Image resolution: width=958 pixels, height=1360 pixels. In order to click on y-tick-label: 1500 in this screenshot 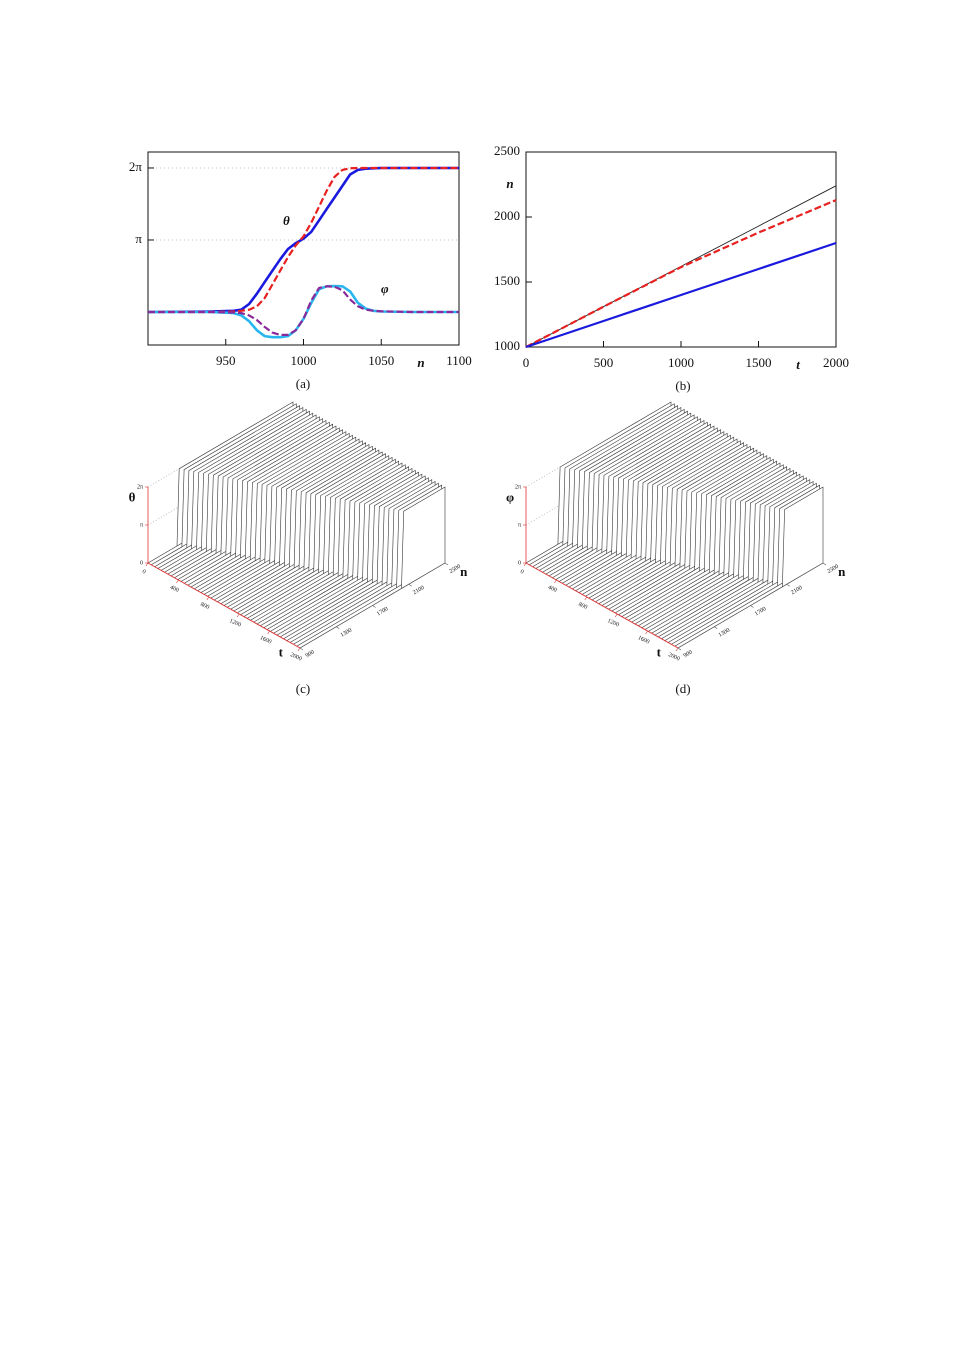, I will do `click(507, 280)`.